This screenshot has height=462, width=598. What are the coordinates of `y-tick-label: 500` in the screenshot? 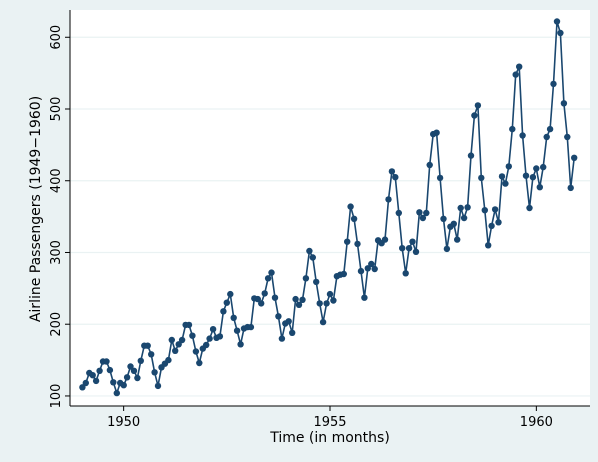 It's located at (56, 109).